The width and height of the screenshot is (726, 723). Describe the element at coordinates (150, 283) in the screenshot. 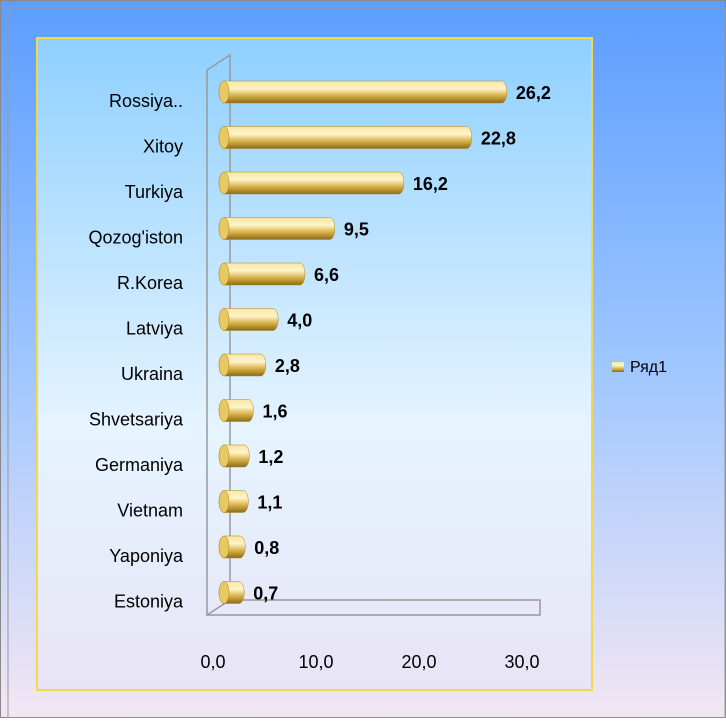

I see `y-tick-label: R.Korea` at that location.